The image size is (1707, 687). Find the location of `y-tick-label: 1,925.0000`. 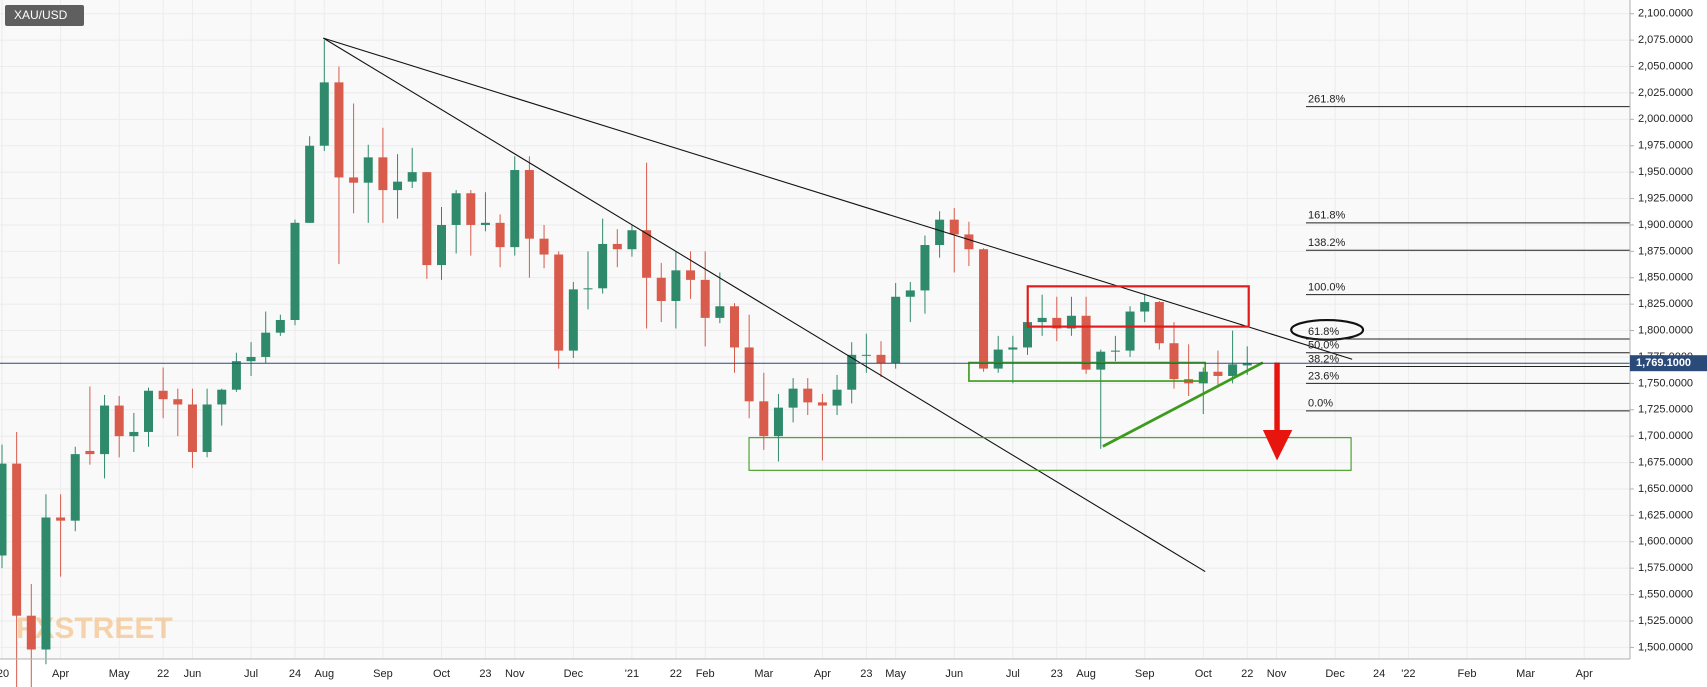

y-tick-label: 1,925.0000 is located at coordinates (1665, 198).